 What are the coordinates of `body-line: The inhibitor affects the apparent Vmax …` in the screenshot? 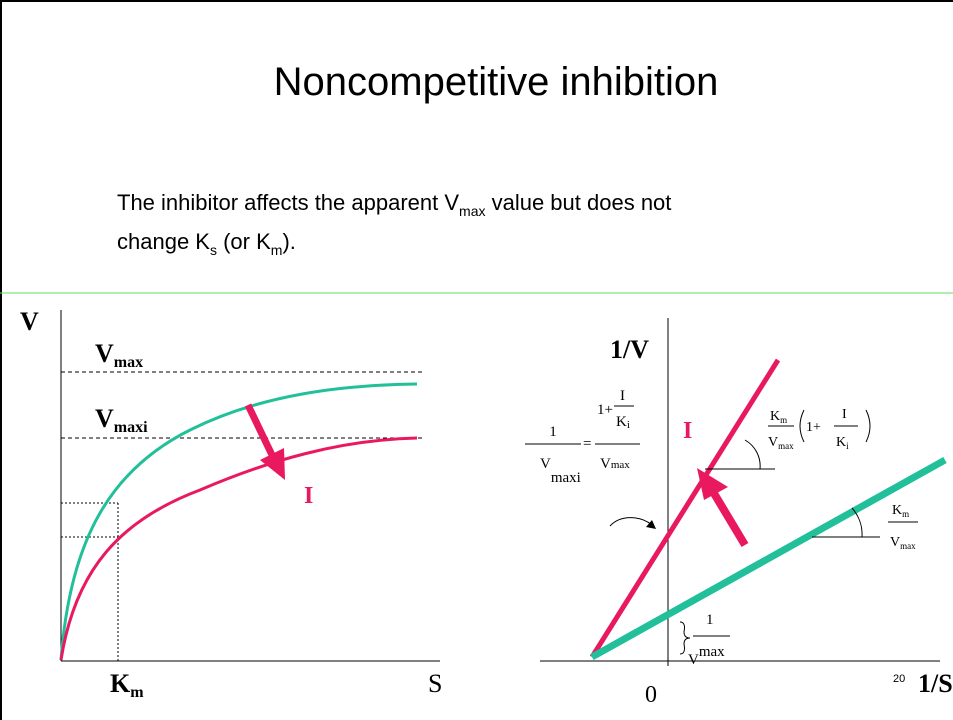 It's located at (394, 204).